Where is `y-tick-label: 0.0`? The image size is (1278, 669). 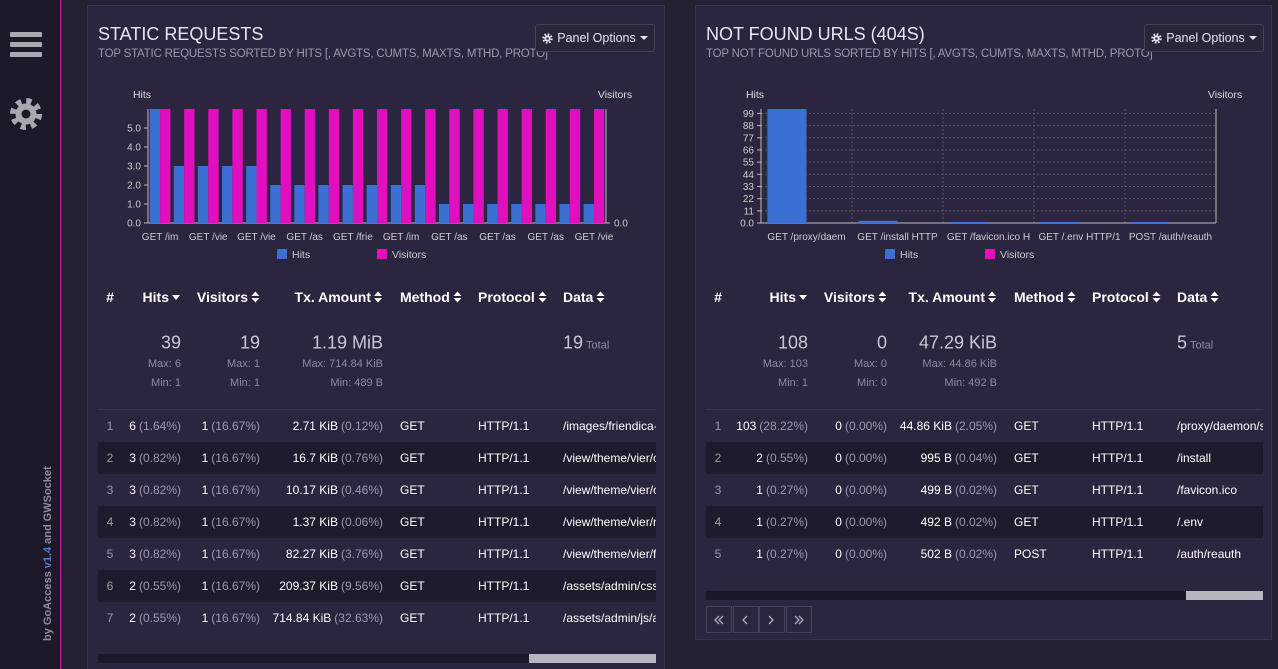
y-tick-label: 0.0 is located at coordinates (134, 224).